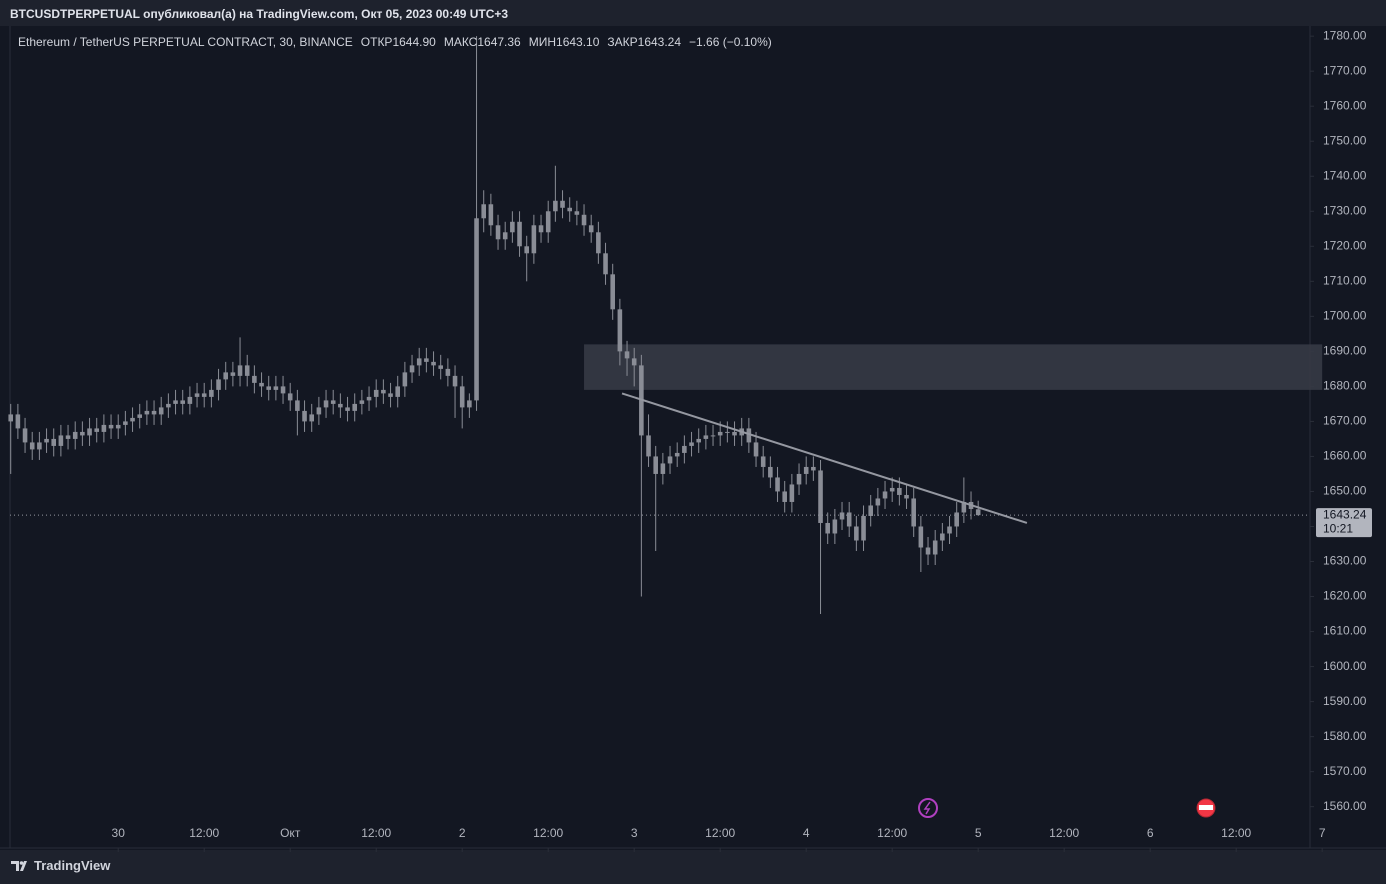 Image resolution: width=1386 pixels, height=884 pixels. What do you see at coordinates (1345, 491) in the screenshot?
I see `y-tick-label: 1650.00` at bounding box center [1345, 491].